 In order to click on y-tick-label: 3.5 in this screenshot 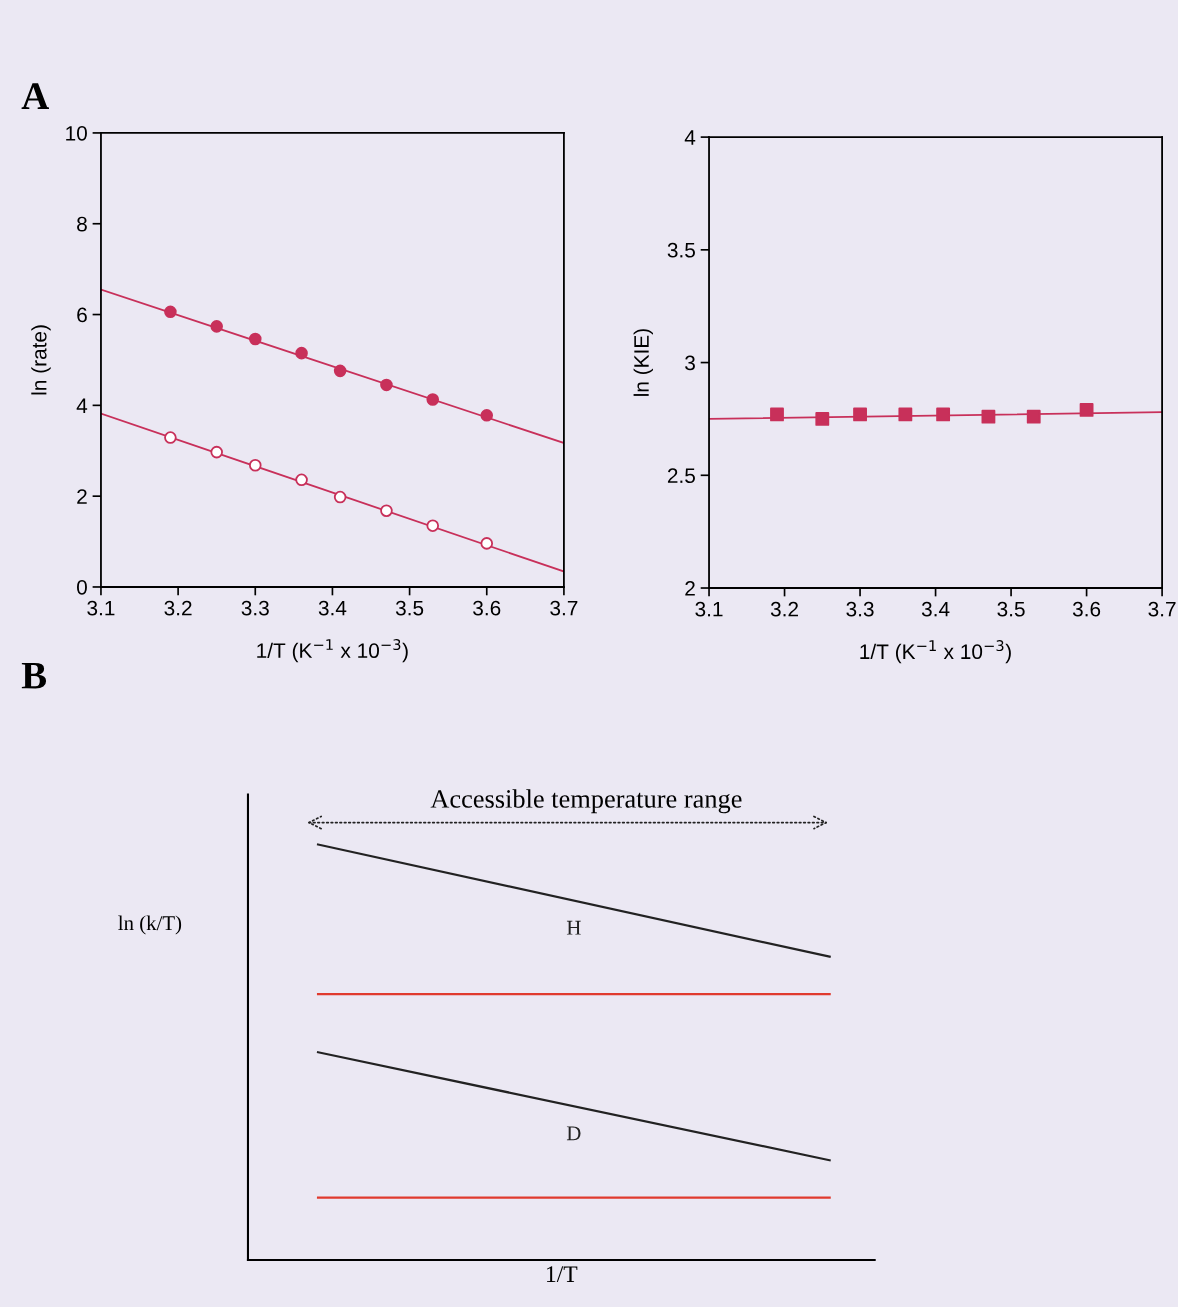, I will do `click(681, 250)`.